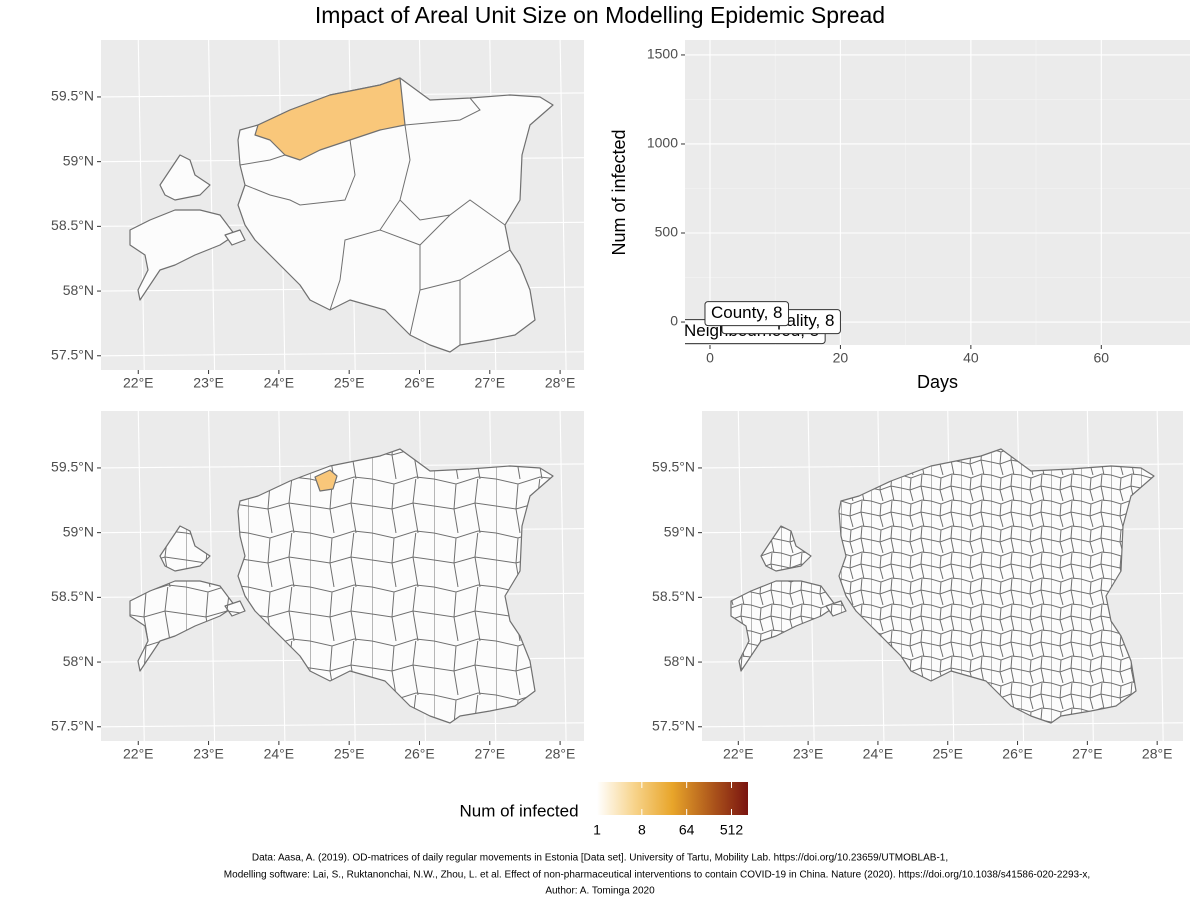  I want to click on map-county, so click(341, 214).